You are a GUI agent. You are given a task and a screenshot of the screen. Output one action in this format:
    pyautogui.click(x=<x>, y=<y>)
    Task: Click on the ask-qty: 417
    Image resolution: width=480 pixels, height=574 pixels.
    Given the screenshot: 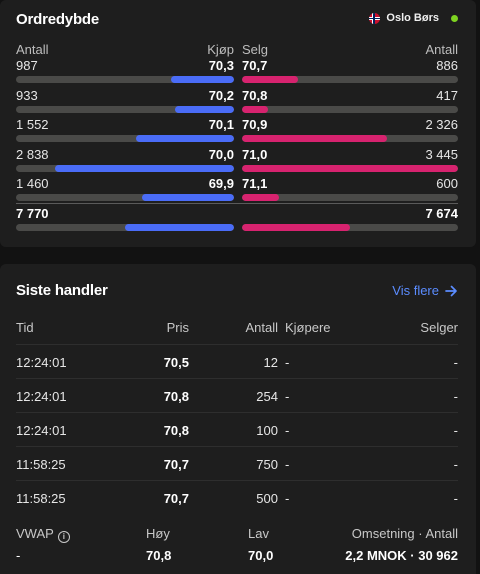 What is the action you would take?
    pyautogui.click(x=447, y=95)
    